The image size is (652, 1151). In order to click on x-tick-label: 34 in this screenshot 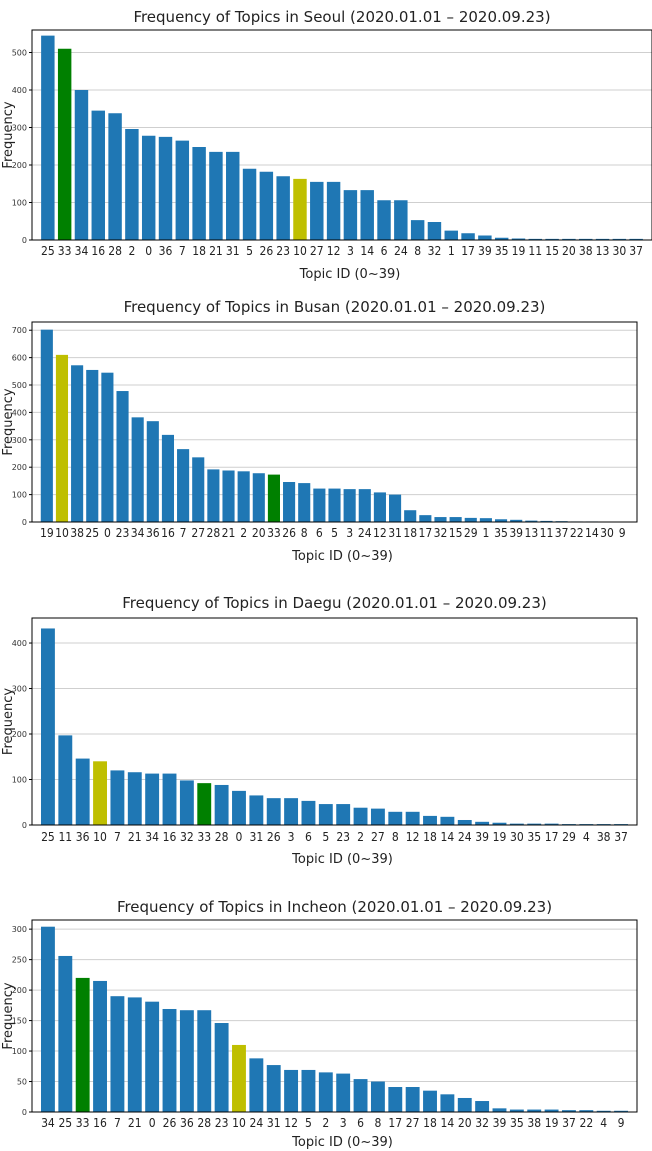, I will do `click(138, 533)`.